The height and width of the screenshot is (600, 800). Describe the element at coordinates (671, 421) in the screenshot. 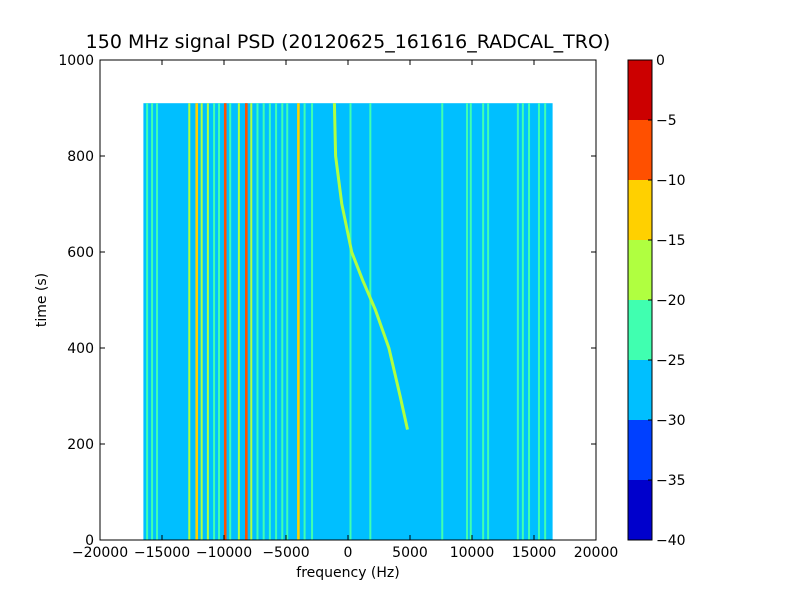

I see `colorbar-tick-label: −30` at that location.